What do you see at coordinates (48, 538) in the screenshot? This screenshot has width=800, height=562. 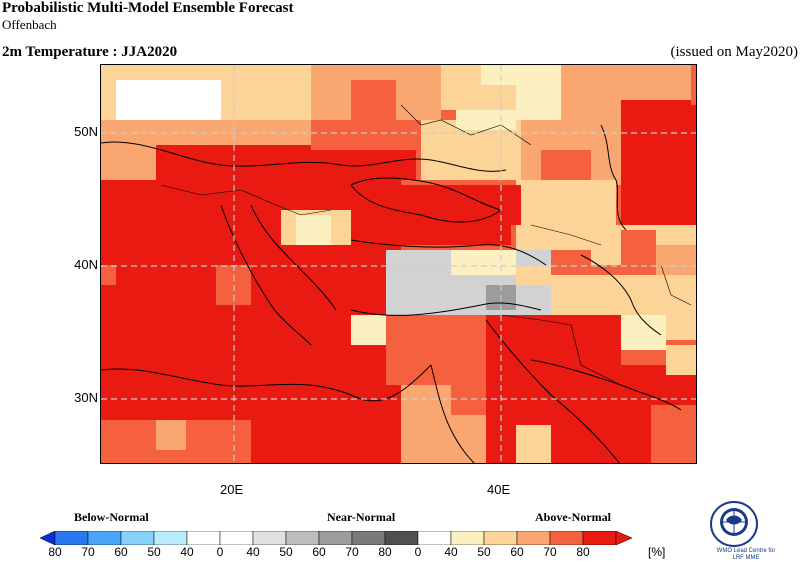 I see `colorbar-left-arrow` at bounding box center [48, 538].